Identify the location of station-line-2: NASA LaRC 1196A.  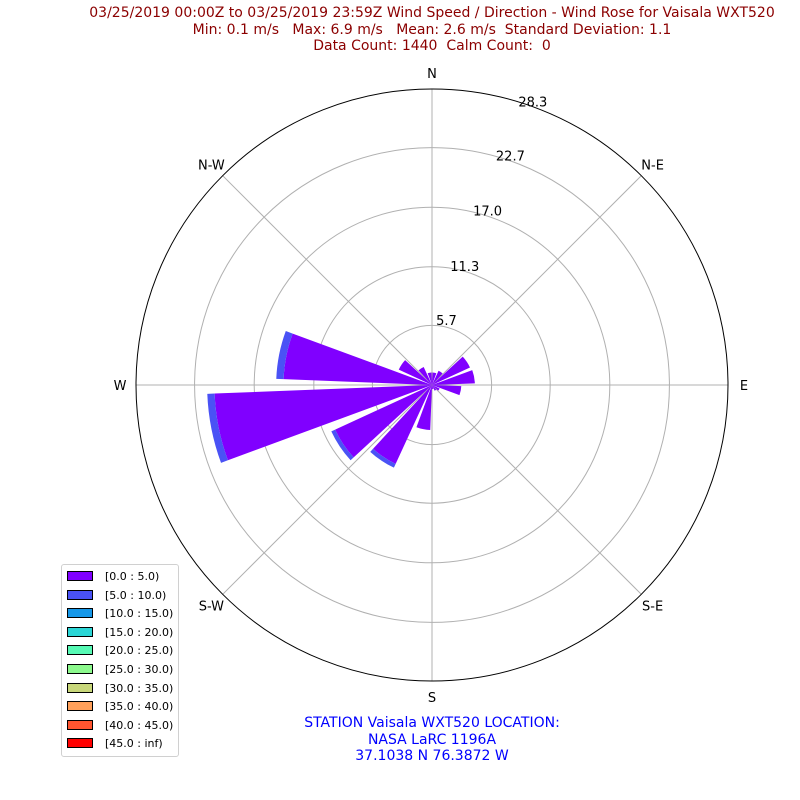
(432, 739).